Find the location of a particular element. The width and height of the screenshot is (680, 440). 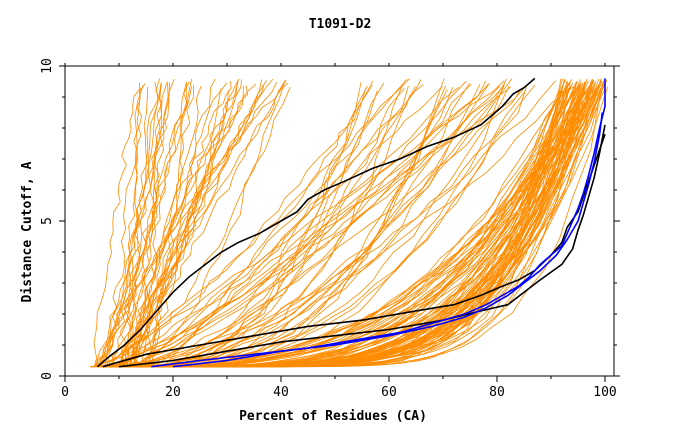

x-tick-label: 40 is located at coordinates (281, 392).